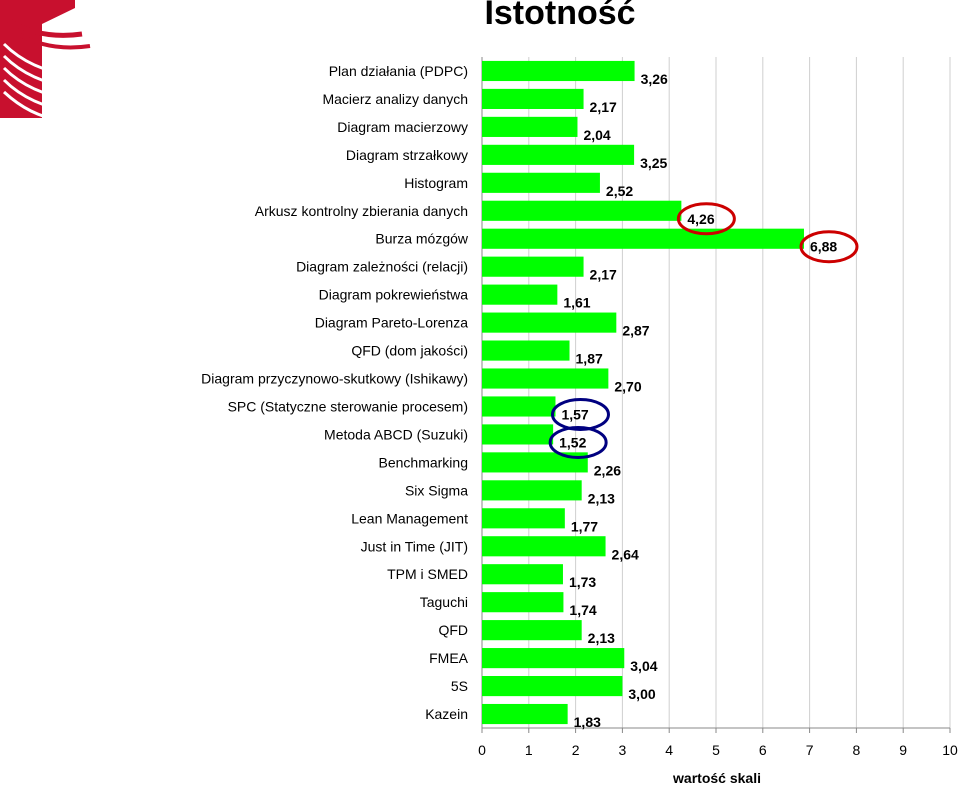 The width and height of the screenshot is (960, 786). What do you see at coordinates (560, 16) in the screenshot?
I see `chart-title: Istotność` at bounding box center [560, 16].